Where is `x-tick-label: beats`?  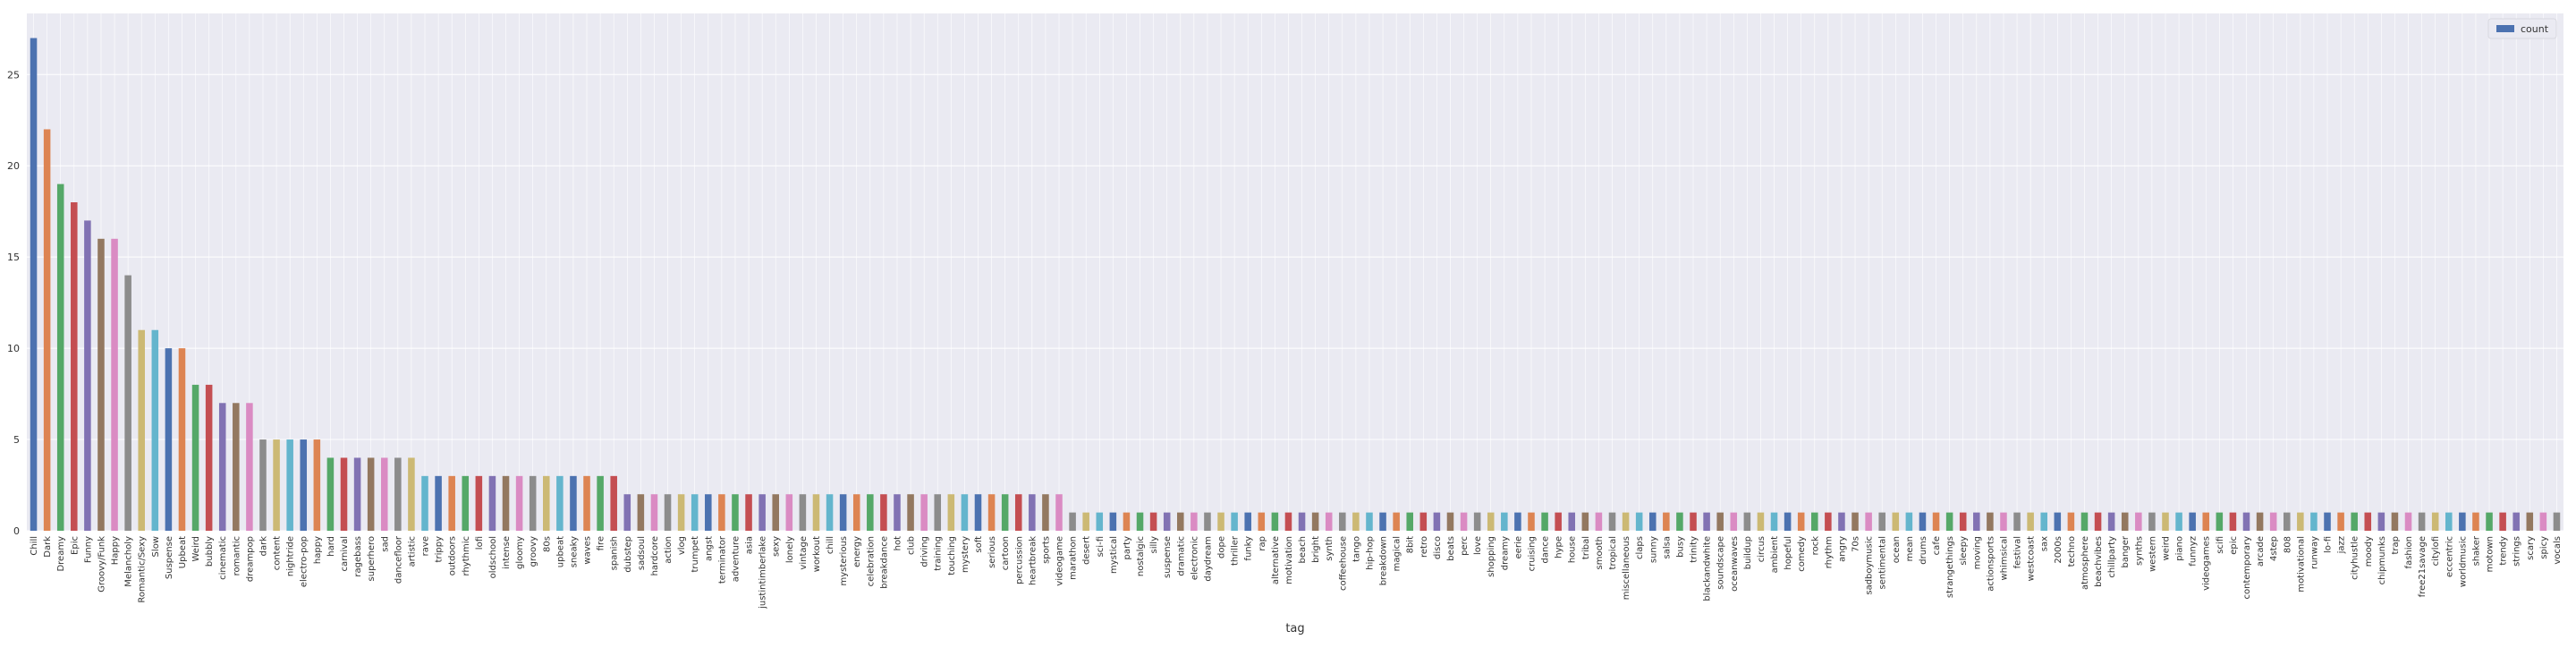
x-tick-label: beats is located at coordinates (1451, 548).